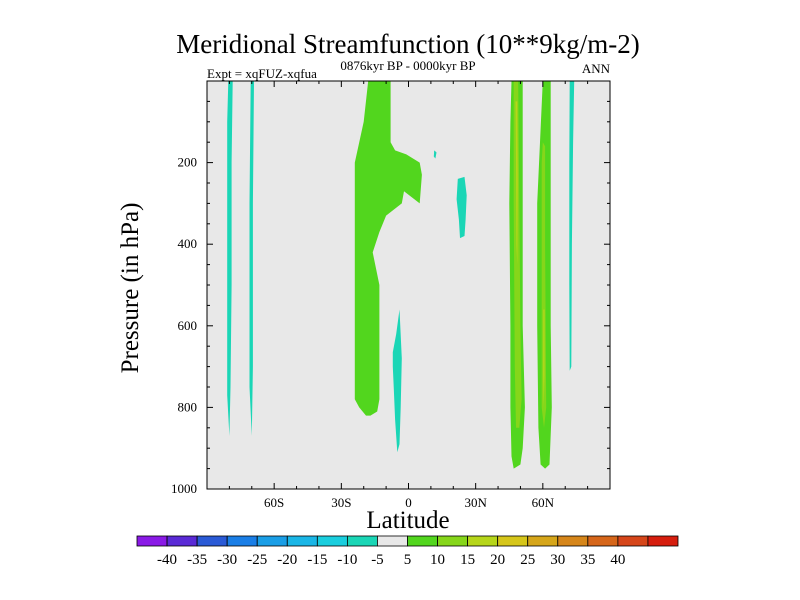  What do you see at coordinates (188, 162) in the screenshot?
I see `y-tick-label: 200` at bounding box center [188, 162].